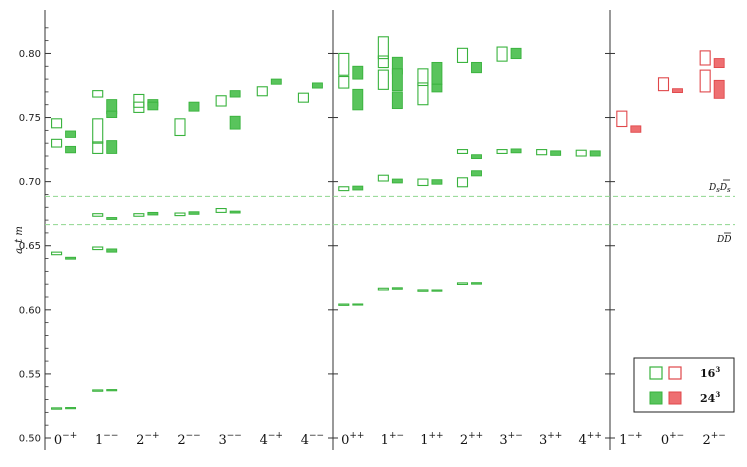  I want to click on legend-size-16: 16, so click(708, 373).